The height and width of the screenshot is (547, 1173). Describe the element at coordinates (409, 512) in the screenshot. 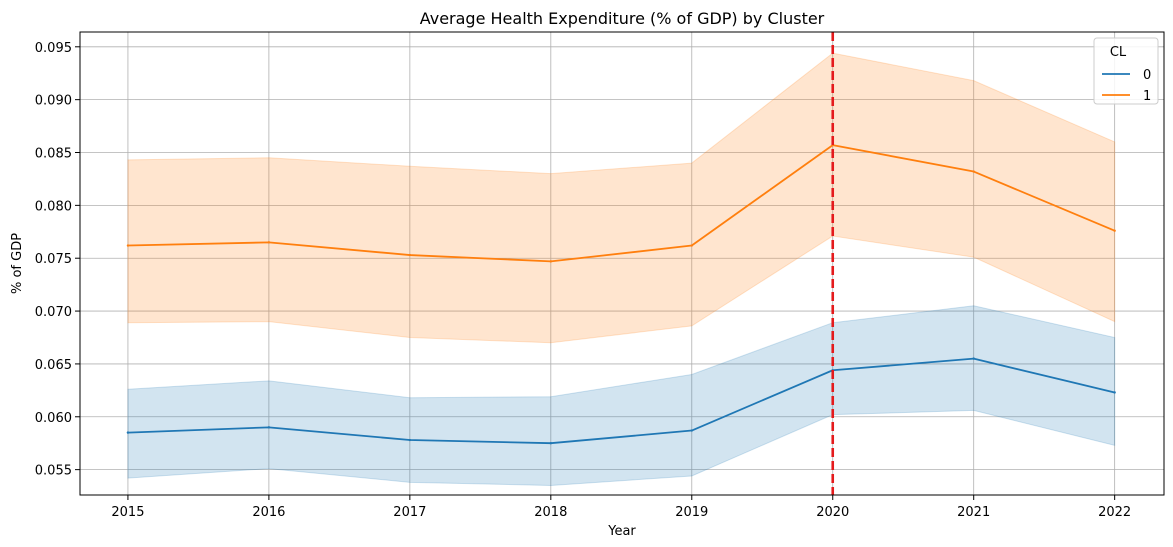

I see `x-tick-label: 2017` at that location.